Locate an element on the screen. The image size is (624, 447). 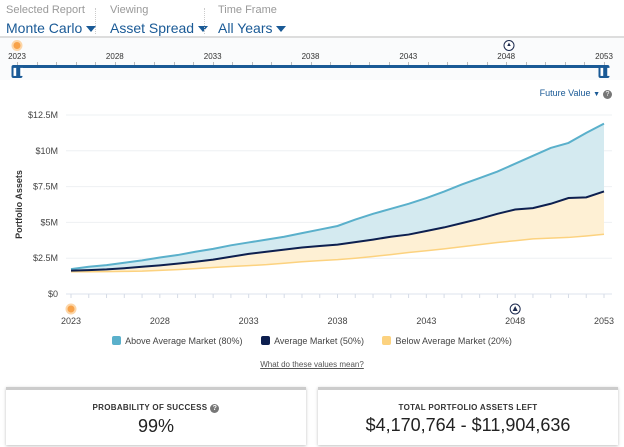
assets-left-title: TOTAL PORTFOLIO ASSETS LEFT is located at coordinates (468, 407).